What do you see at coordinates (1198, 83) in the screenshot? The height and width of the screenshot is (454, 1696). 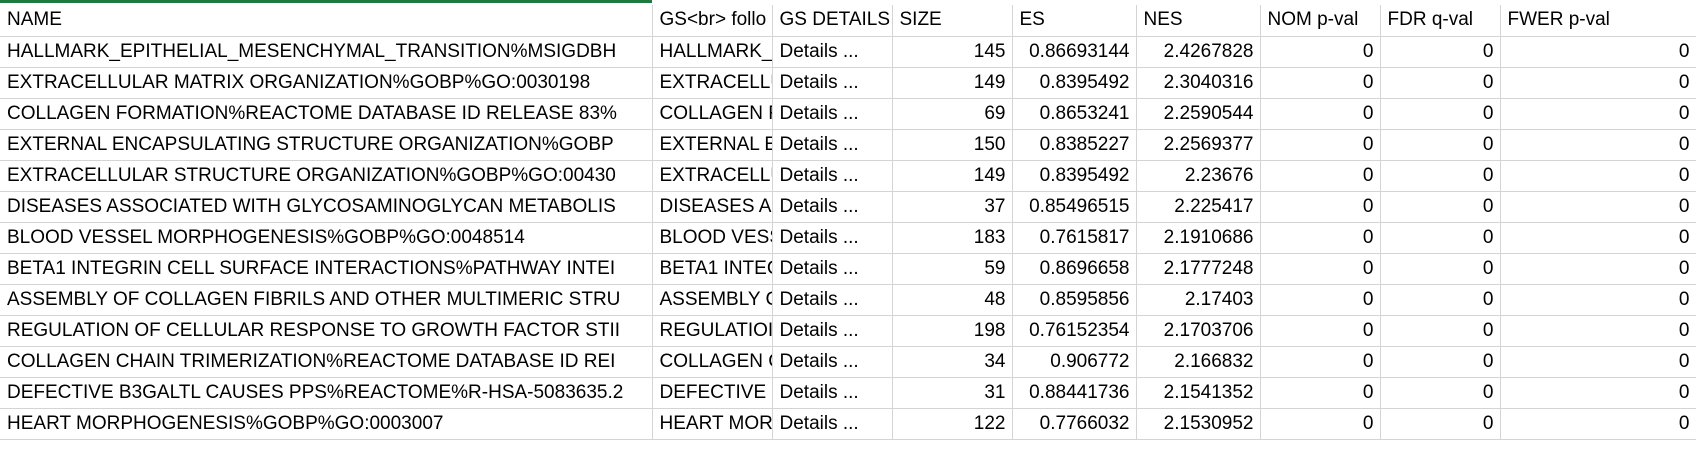 I see `cell-nes: 2.3040316` at bounding box center [1198, 83].